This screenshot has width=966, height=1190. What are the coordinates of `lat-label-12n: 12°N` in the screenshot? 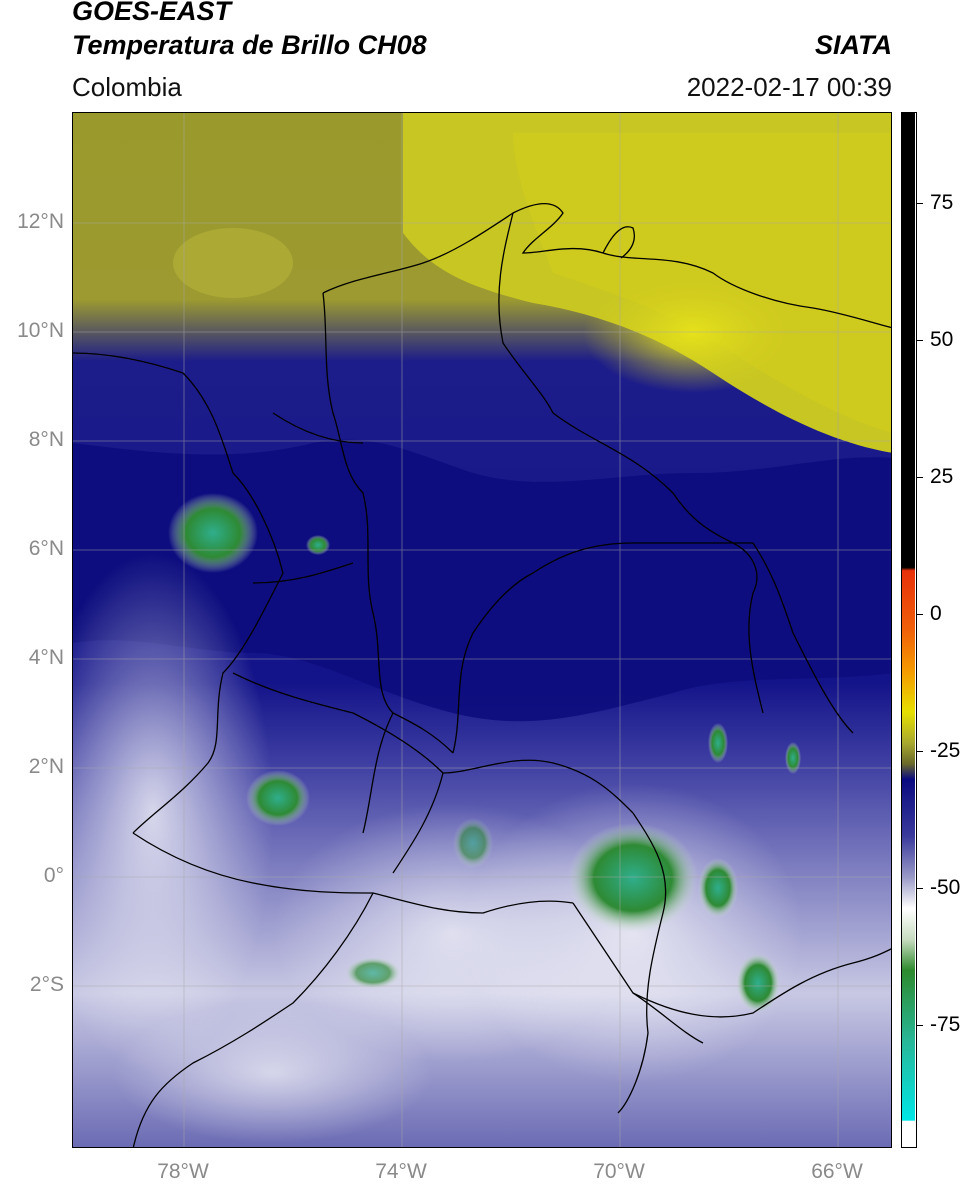 It's located at (40, 221).